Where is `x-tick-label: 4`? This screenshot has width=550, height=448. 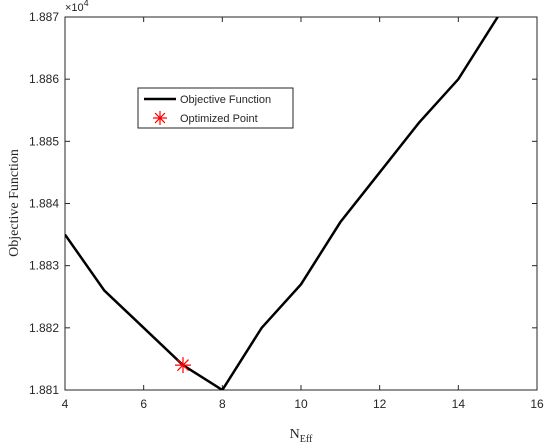 x-tick-label: 4 is located at coordinates (65, 404).